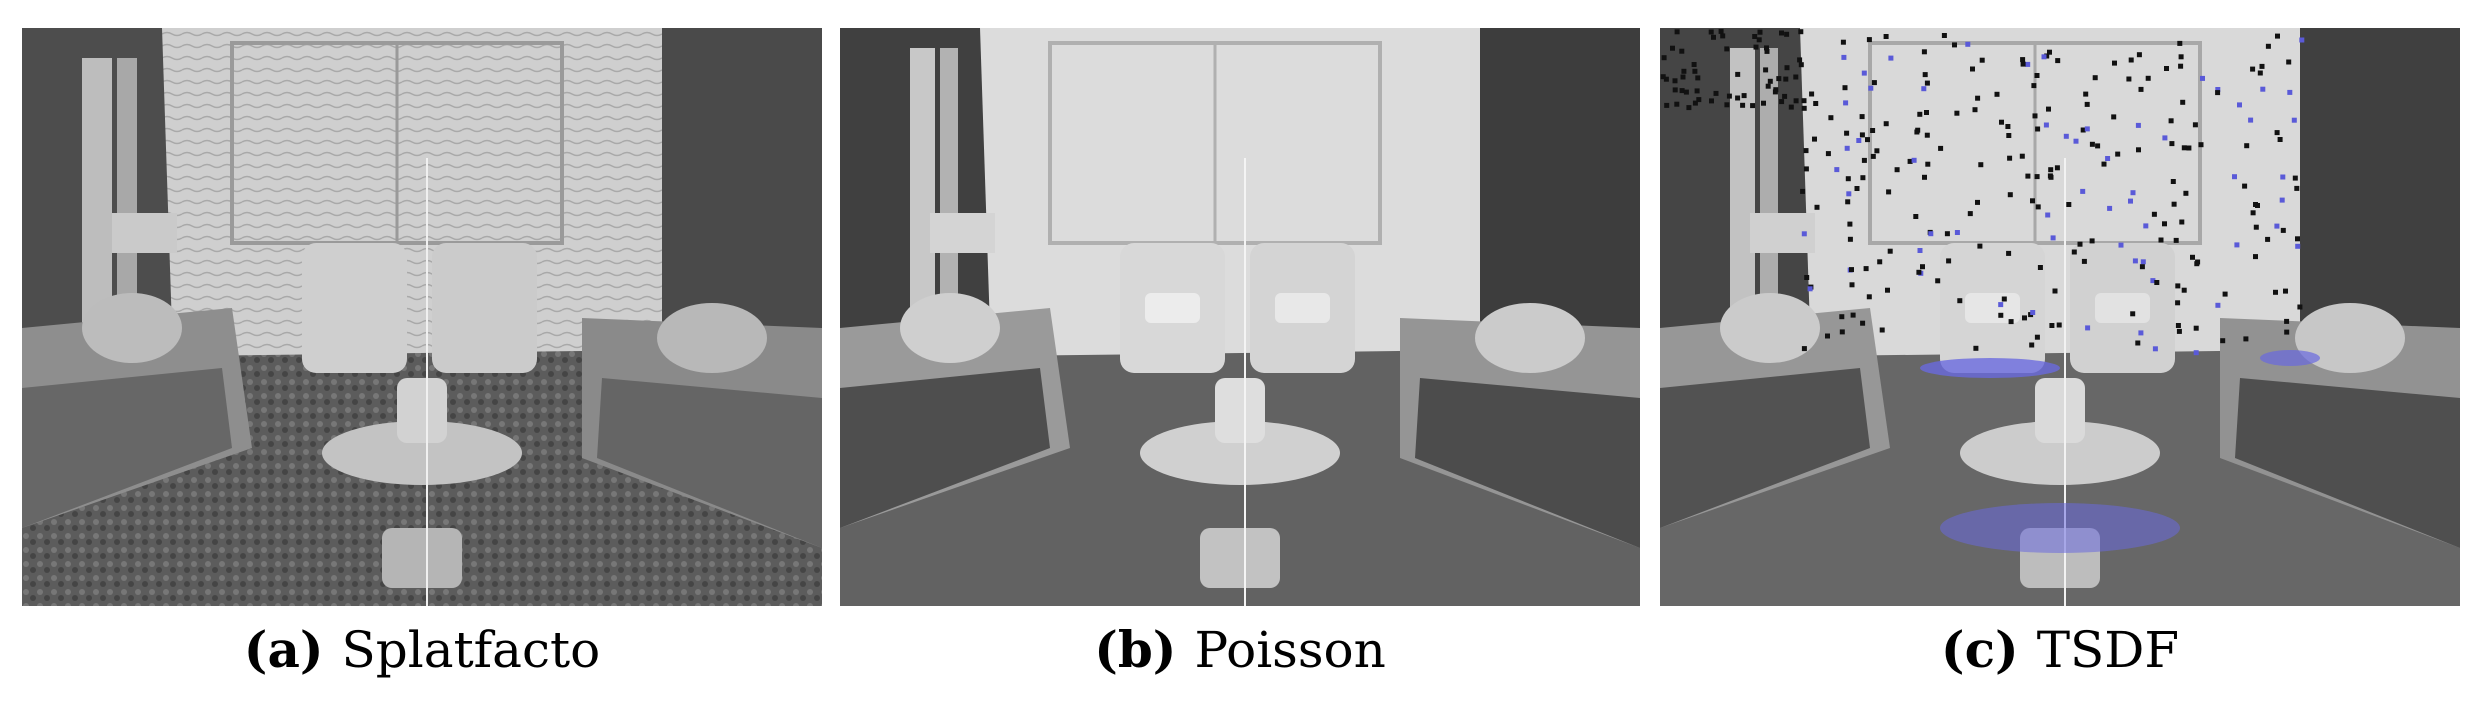 The image size is (2478, 706). What do you see at coordinates (283, 649) in the screenshot?
I see `caption-a-label: (a)` at bounding box center [283, 649].